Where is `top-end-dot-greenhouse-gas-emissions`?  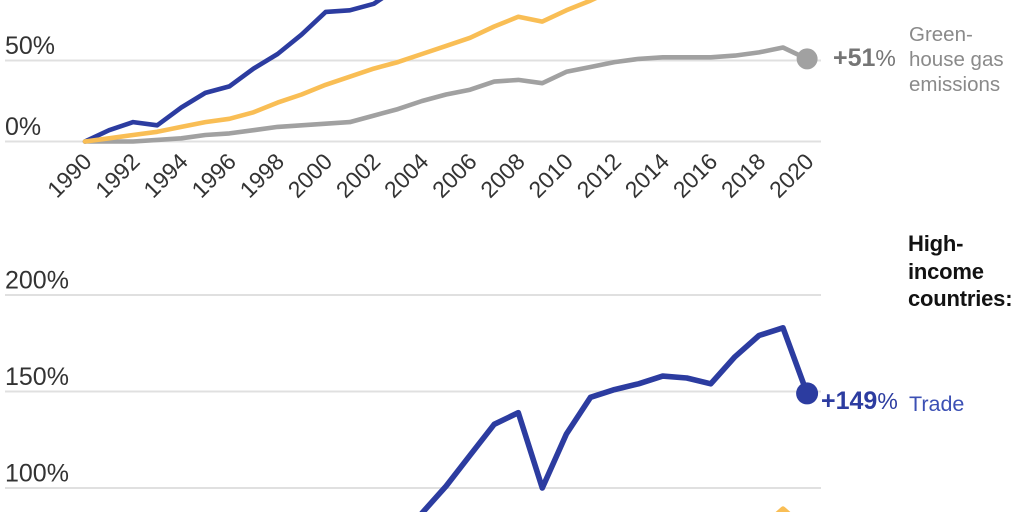 top-end-dot-greenhouse-gas-emissions is located at coordinates (807, 59).